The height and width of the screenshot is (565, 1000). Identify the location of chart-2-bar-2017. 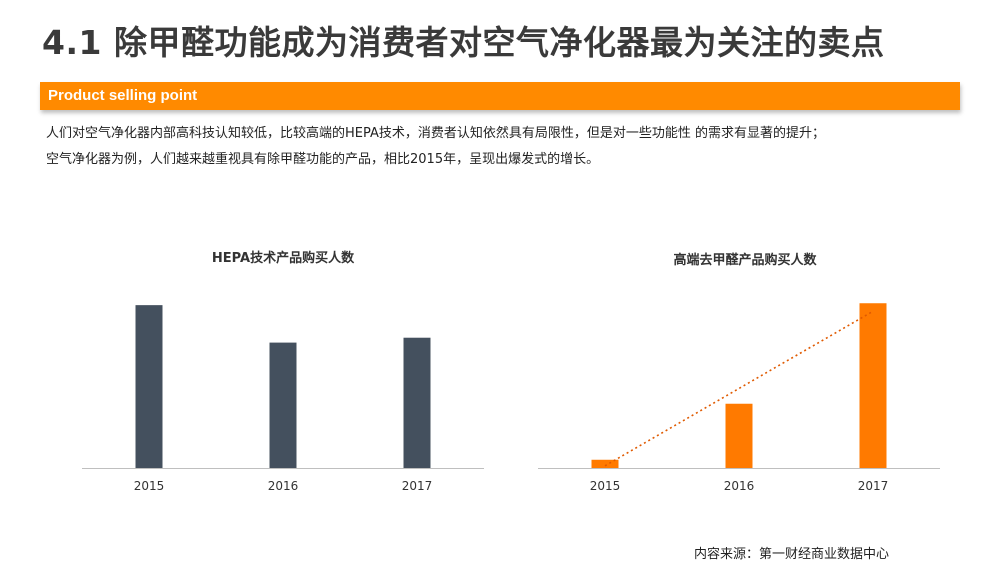
(873, 385).